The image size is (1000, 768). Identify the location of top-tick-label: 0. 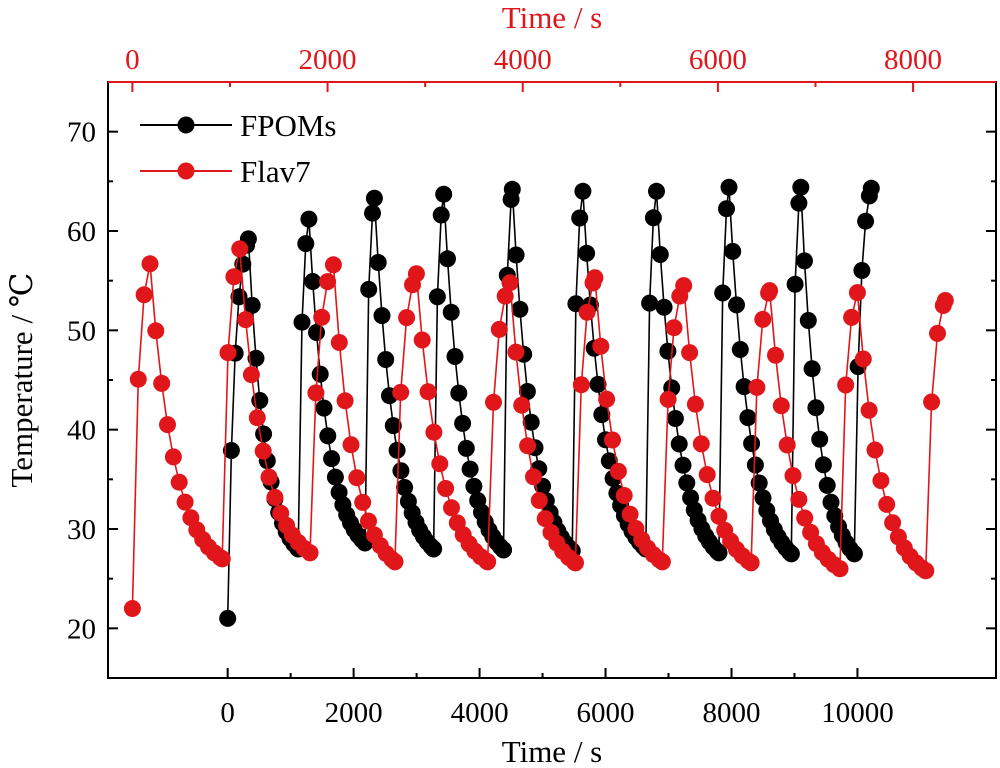
(132, 60).